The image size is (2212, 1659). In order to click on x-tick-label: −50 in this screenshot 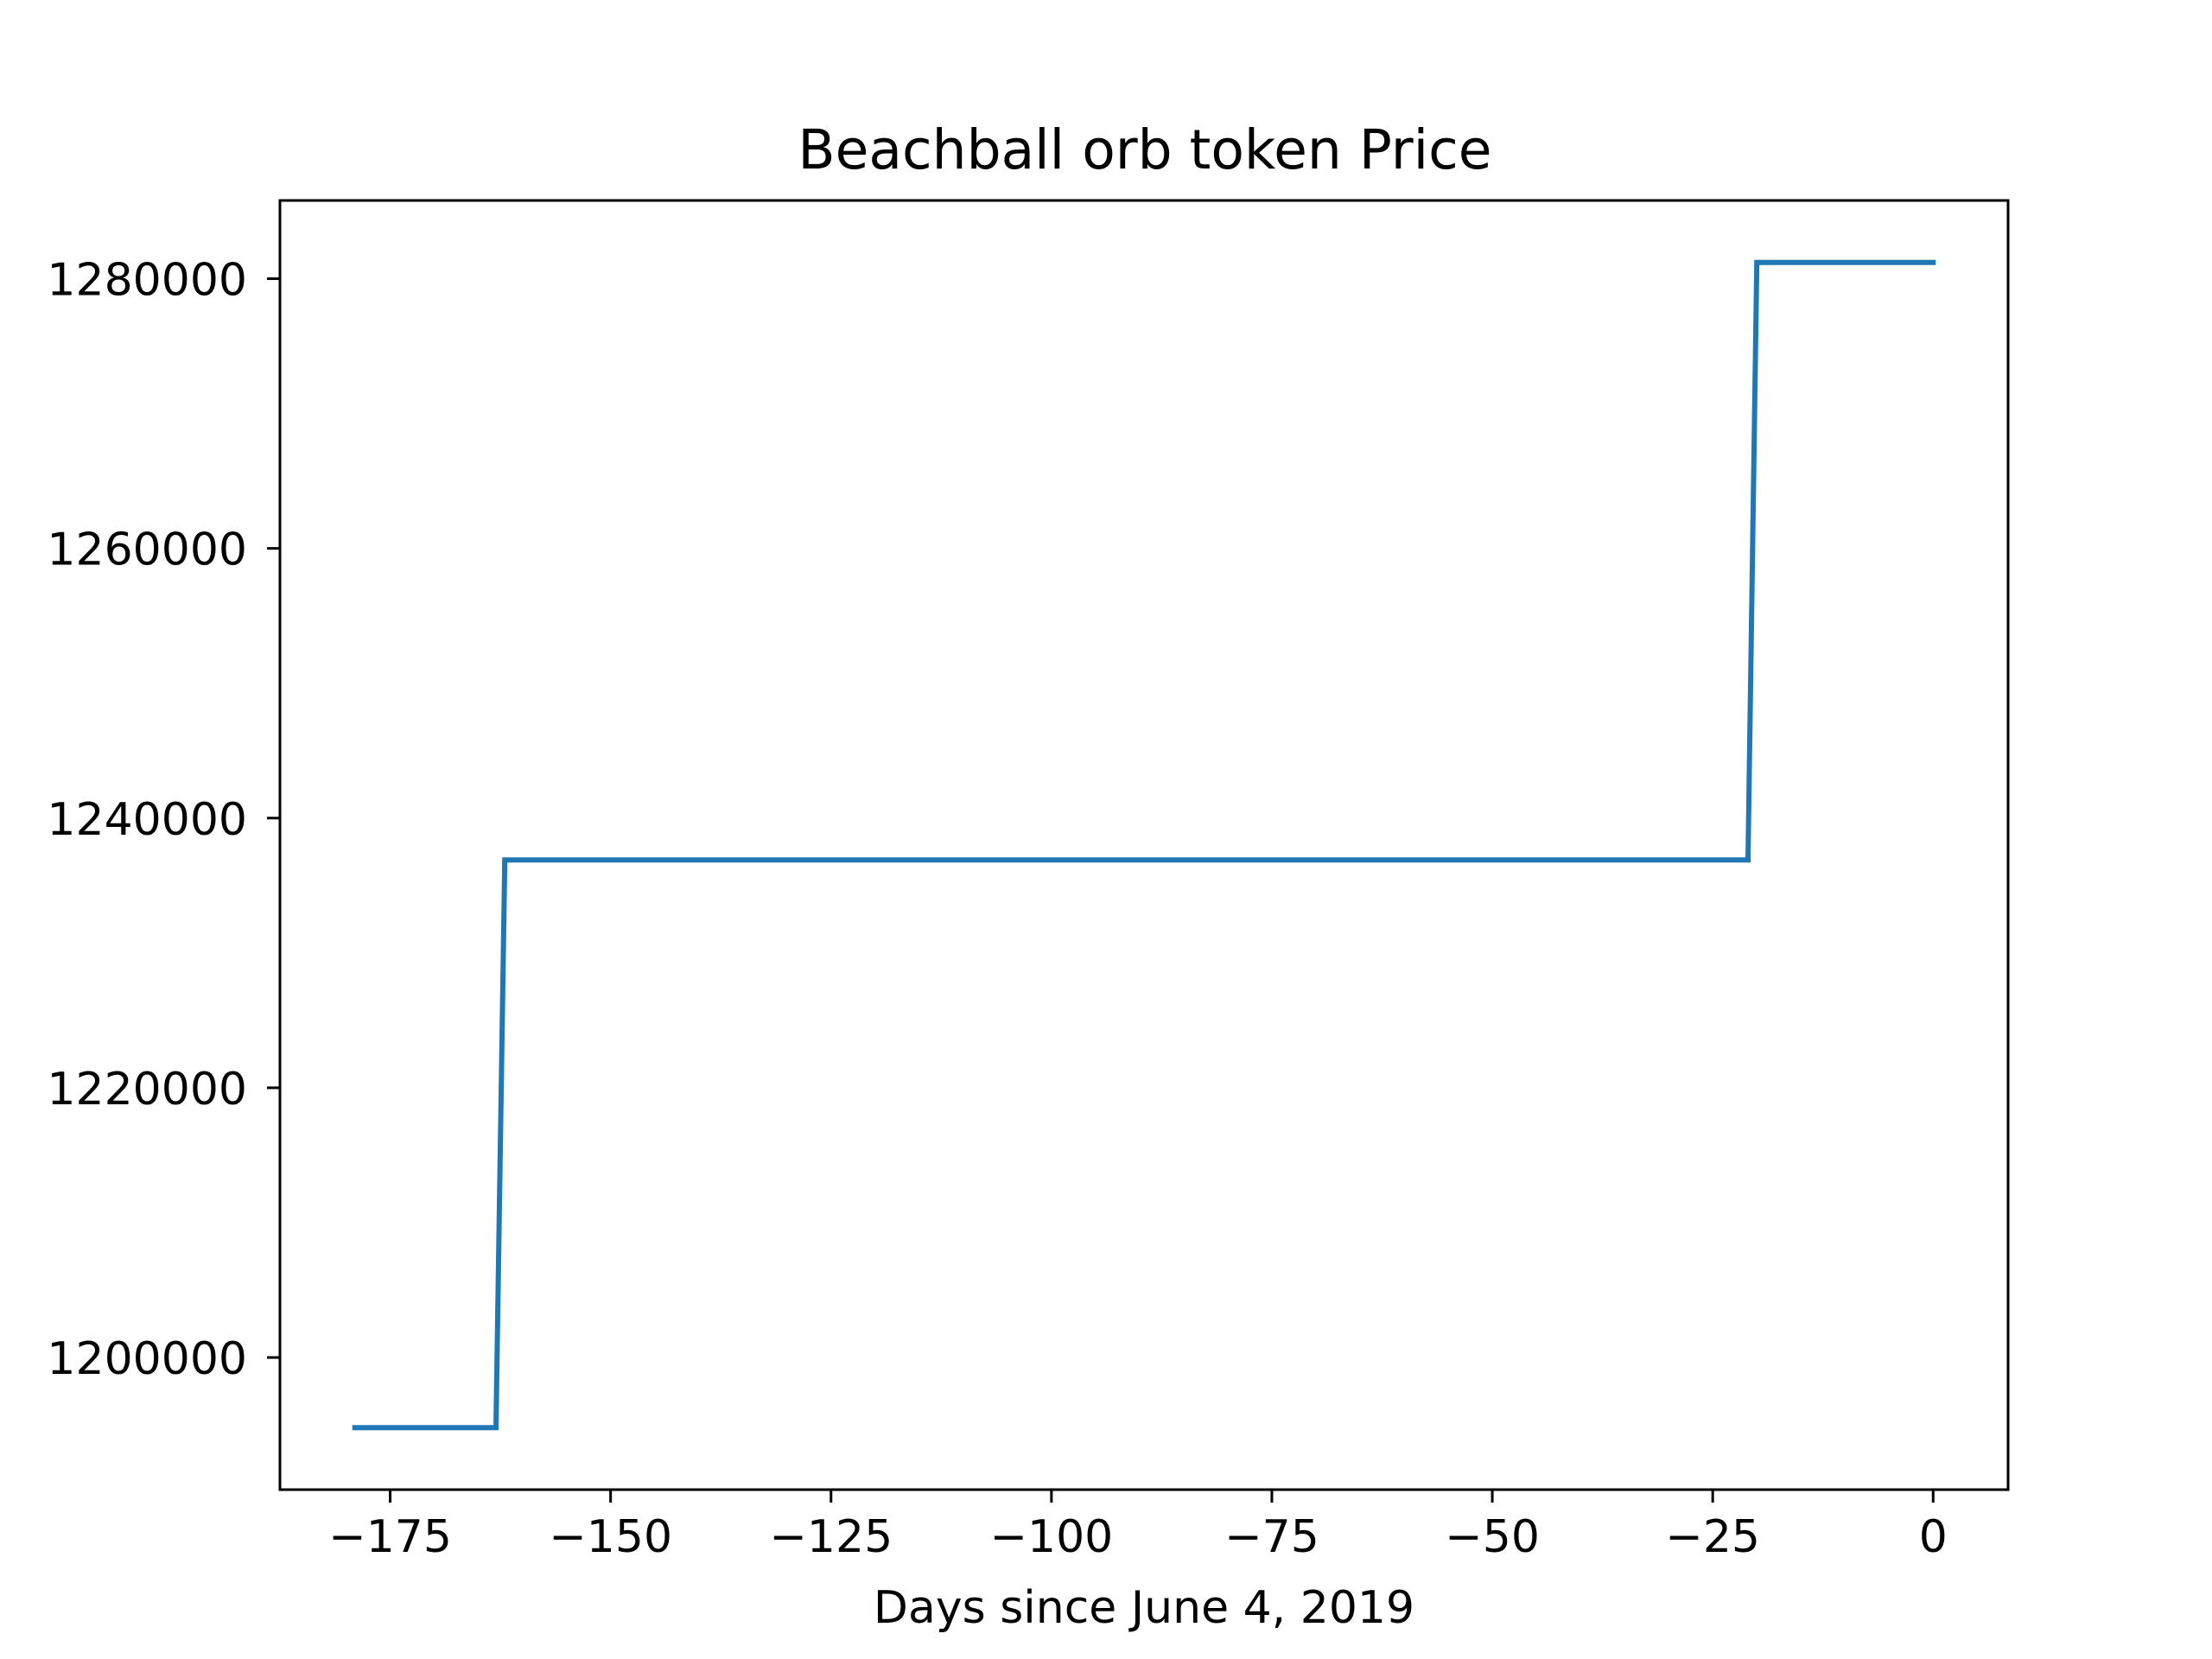, I will do `click(1492, 1537)`.